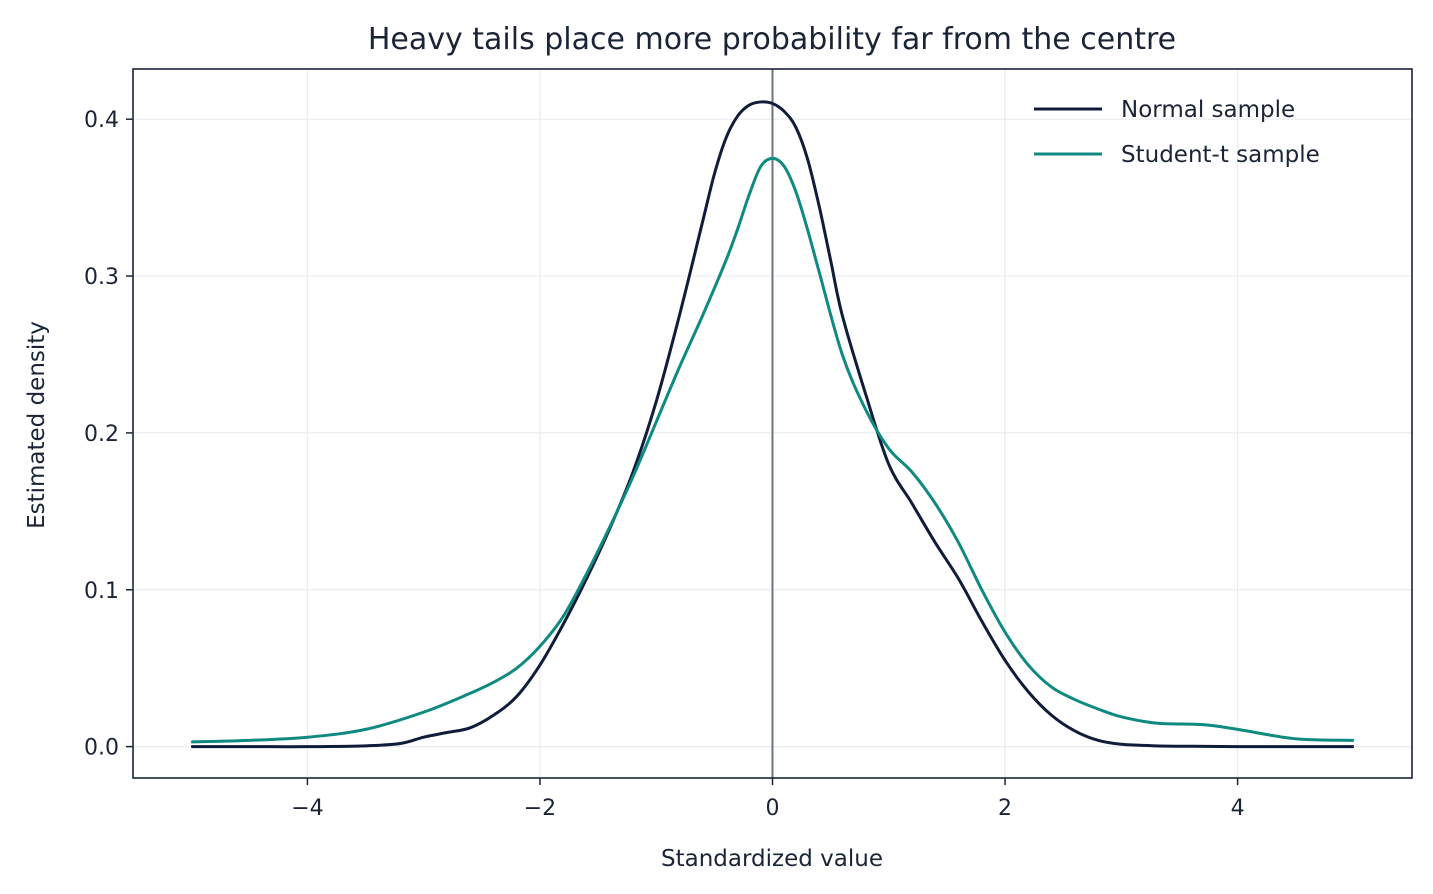 This screenshot has height=894, width=1433. I want to click on x-tick-label: −4, so click(307, 808).